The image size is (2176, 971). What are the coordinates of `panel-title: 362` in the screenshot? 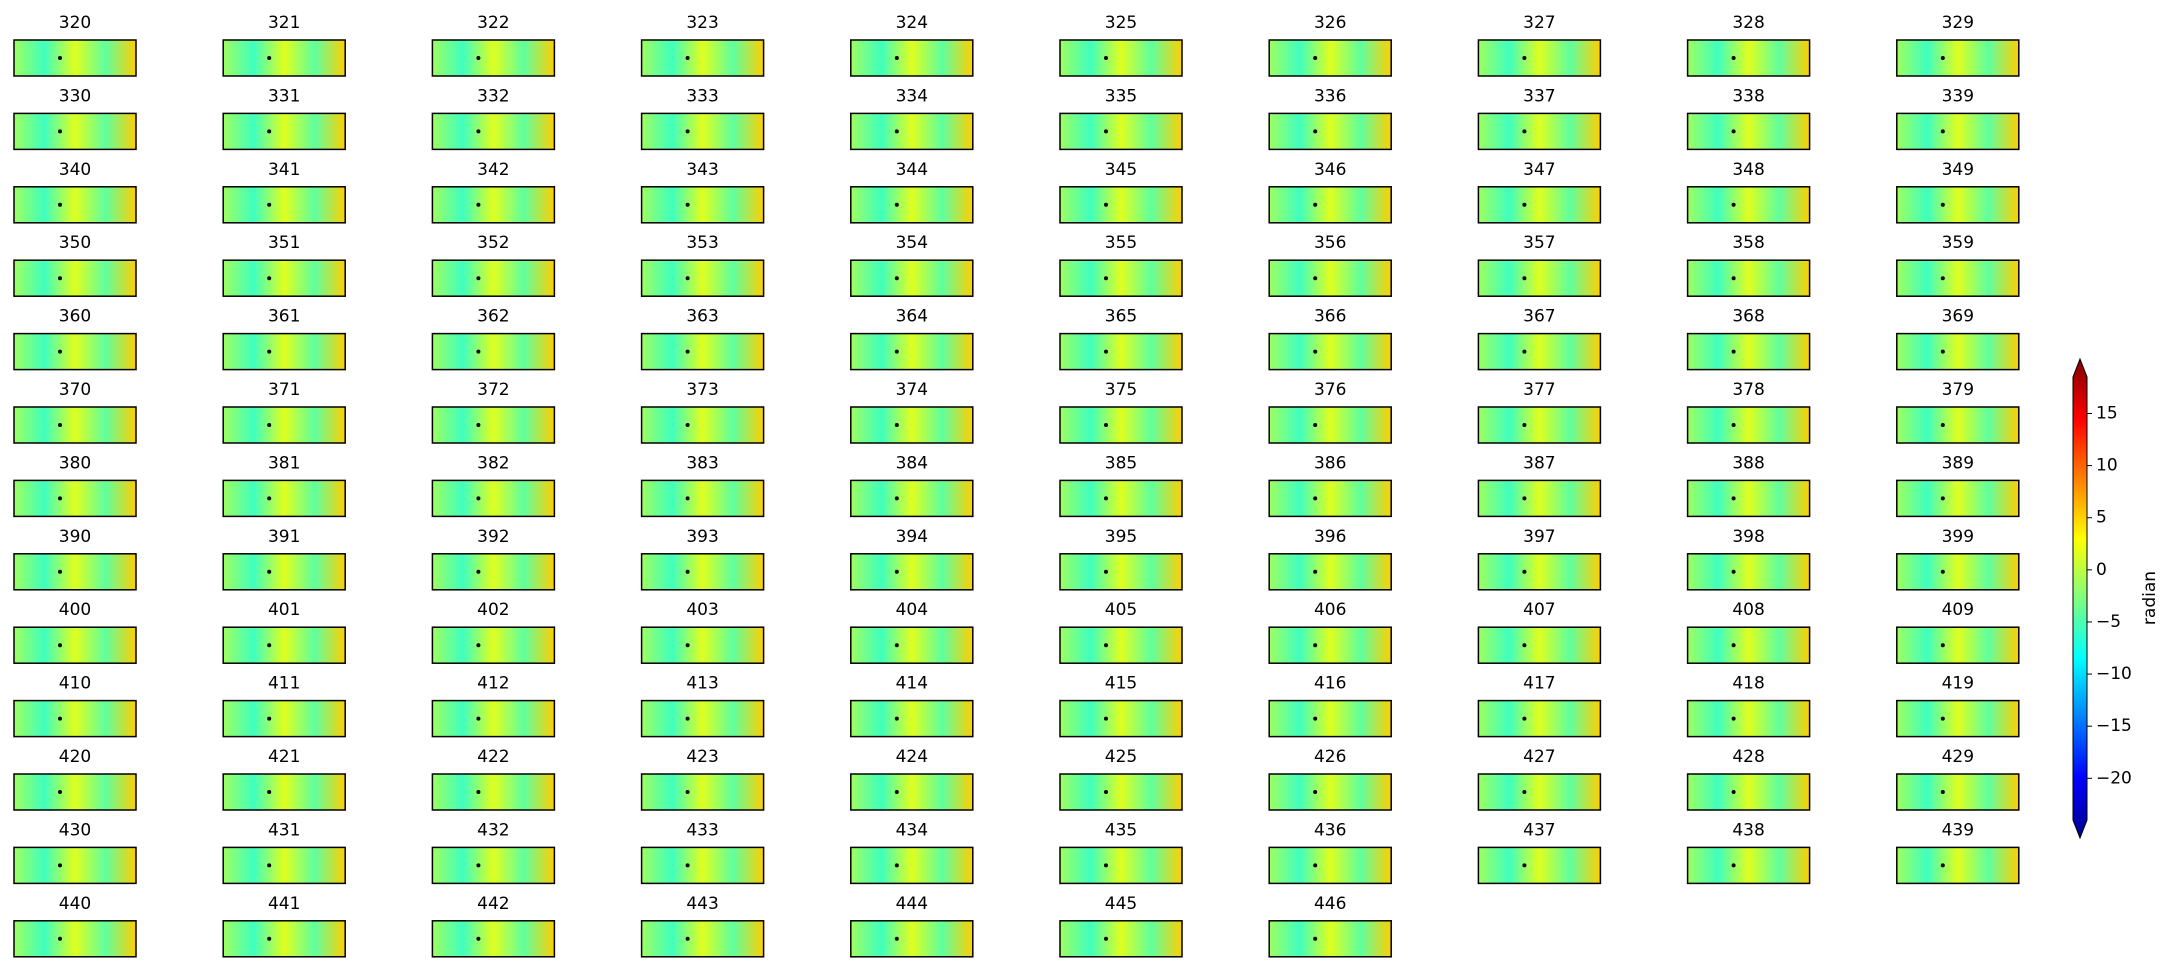 It's located at (493, 317).